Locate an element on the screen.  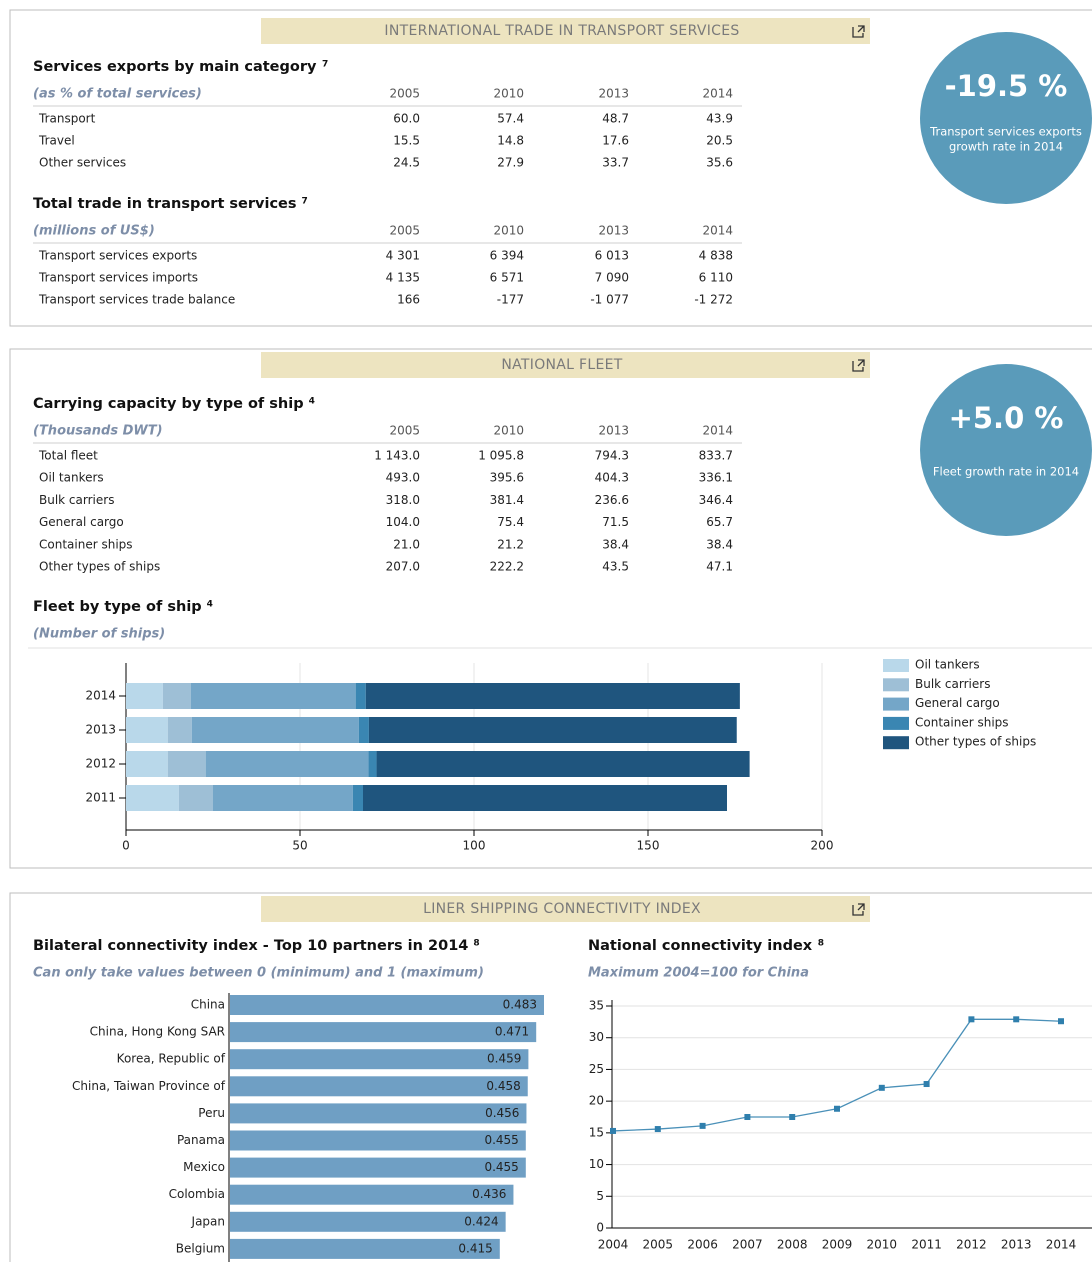
x-tick-label: 2004 is located at coordinates (613, 1245).